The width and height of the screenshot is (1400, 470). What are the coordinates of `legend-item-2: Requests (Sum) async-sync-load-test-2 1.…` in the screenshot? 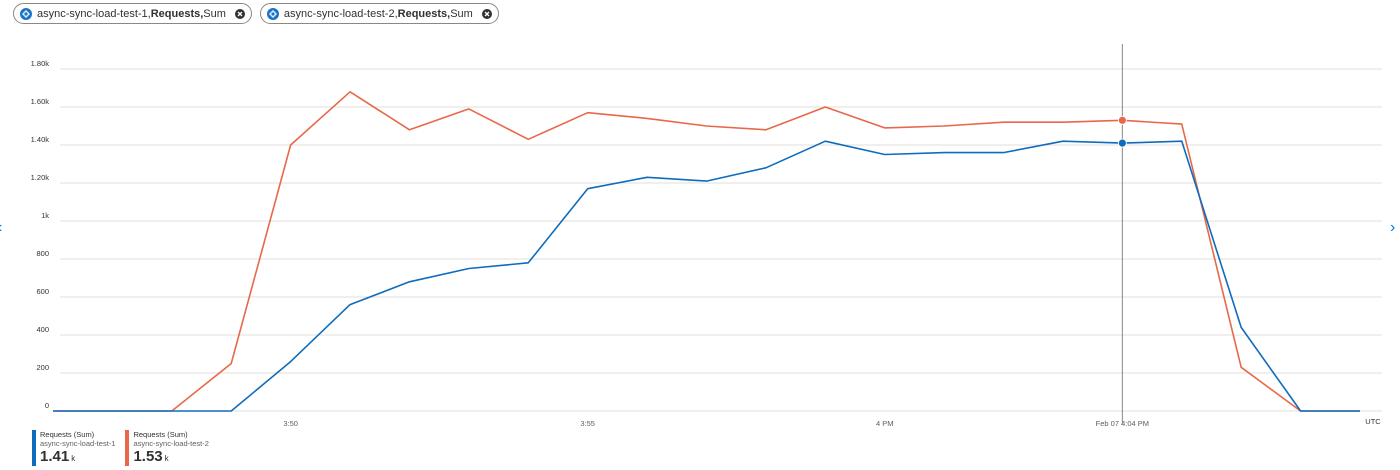 It's located at (167, 448).